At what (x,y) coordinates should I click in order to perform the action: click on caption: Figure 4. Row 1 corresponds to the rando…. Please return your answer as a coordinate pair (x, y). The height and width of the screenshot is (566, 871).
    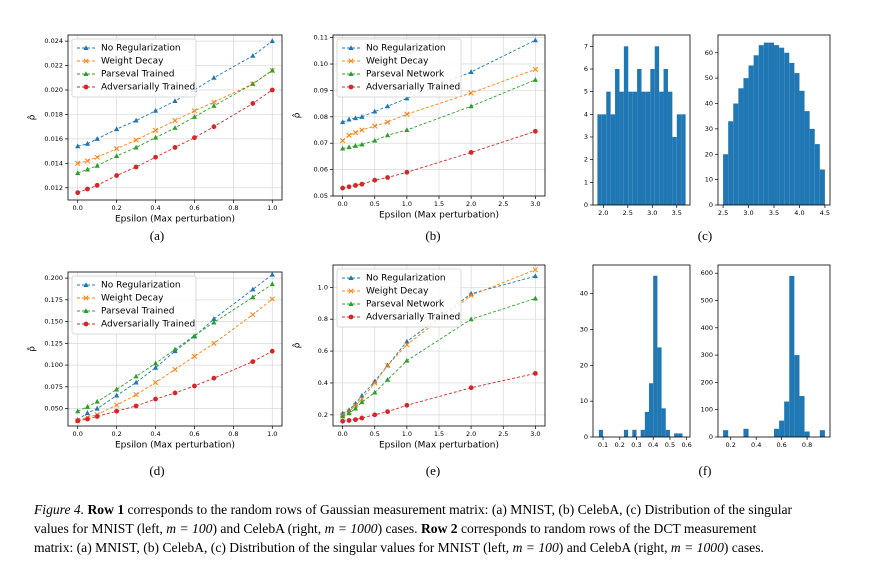
    Looking at the image, I should click on (444, 528).